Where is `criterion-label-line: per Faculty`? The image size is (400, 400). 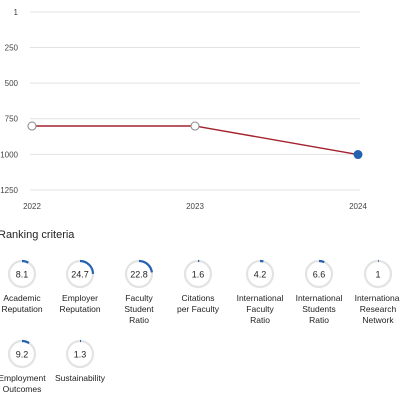 criterion-label-line: per Faculty is located at coordinates (198, 309).